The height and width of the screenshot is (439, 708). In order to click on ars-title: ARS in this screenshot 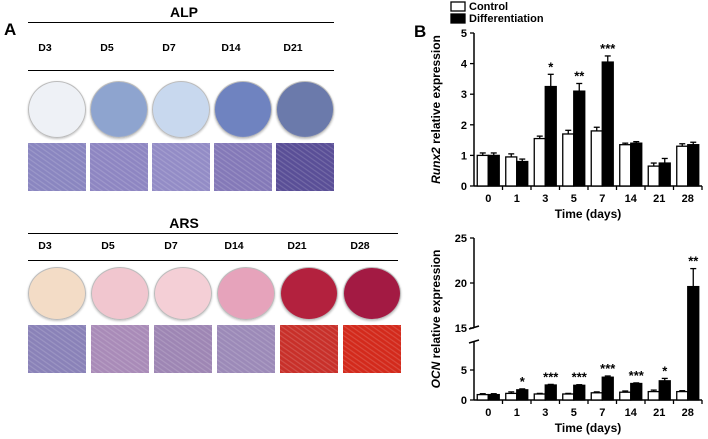, I will do `click(184, 223)`.